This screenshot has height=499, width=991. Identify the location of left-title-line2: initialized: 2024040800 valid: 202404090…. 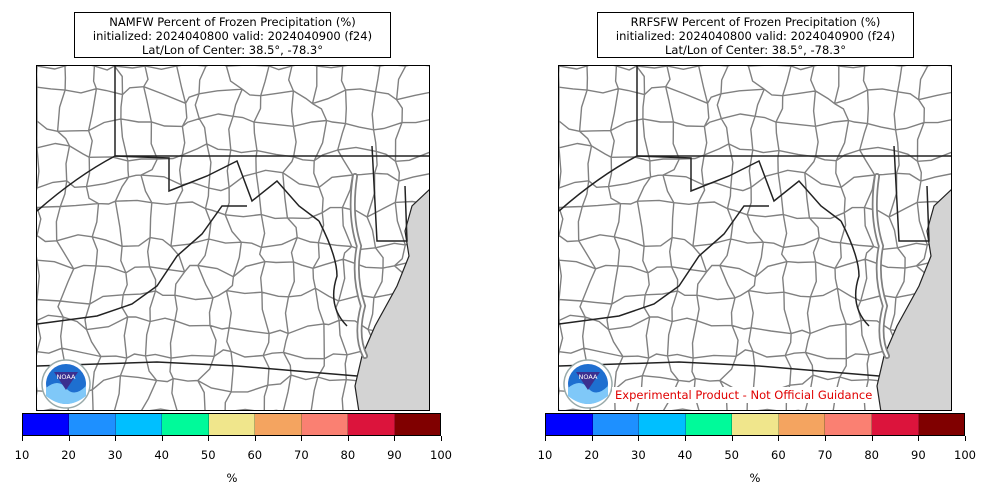
(232, 36).